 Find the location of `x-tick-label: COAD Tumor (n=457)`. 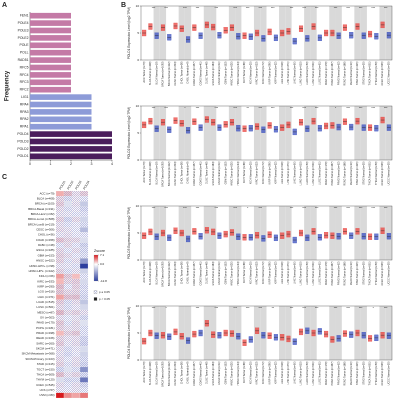

x-tick-label: COAD Tumor (n=457) is located at coordinates (194, 73).